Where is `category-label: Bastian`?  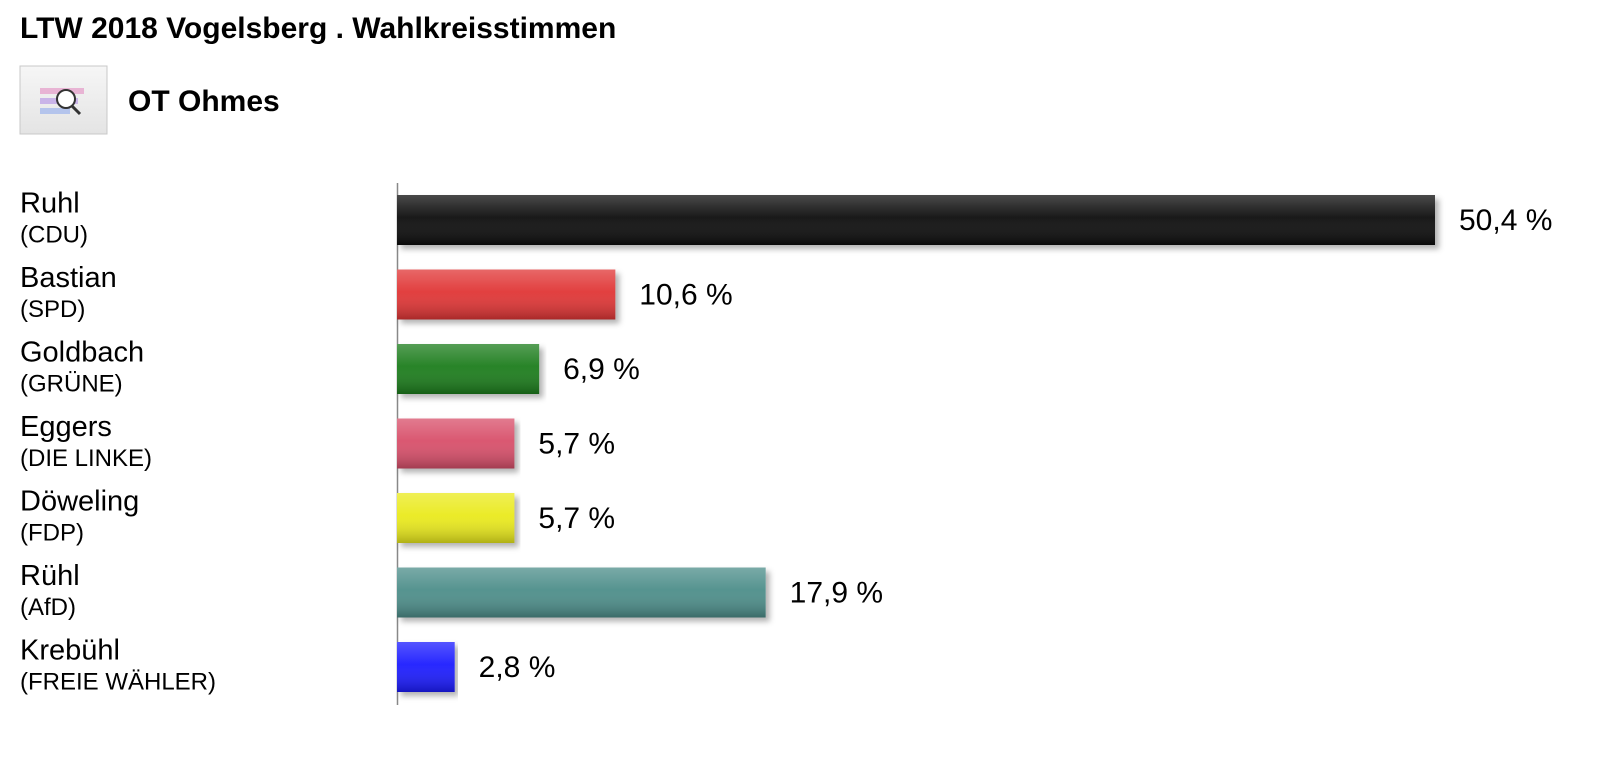
category-label: Bastian is located at coordinates (68, 278).